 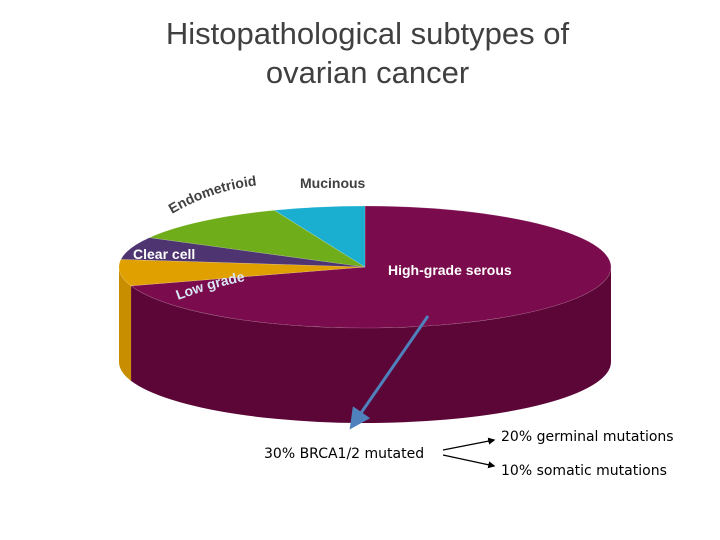 What do you see at coordinates (243, 252) in the screenshot?
I see `slice-clear-cell` at bounding box center [243, 252].